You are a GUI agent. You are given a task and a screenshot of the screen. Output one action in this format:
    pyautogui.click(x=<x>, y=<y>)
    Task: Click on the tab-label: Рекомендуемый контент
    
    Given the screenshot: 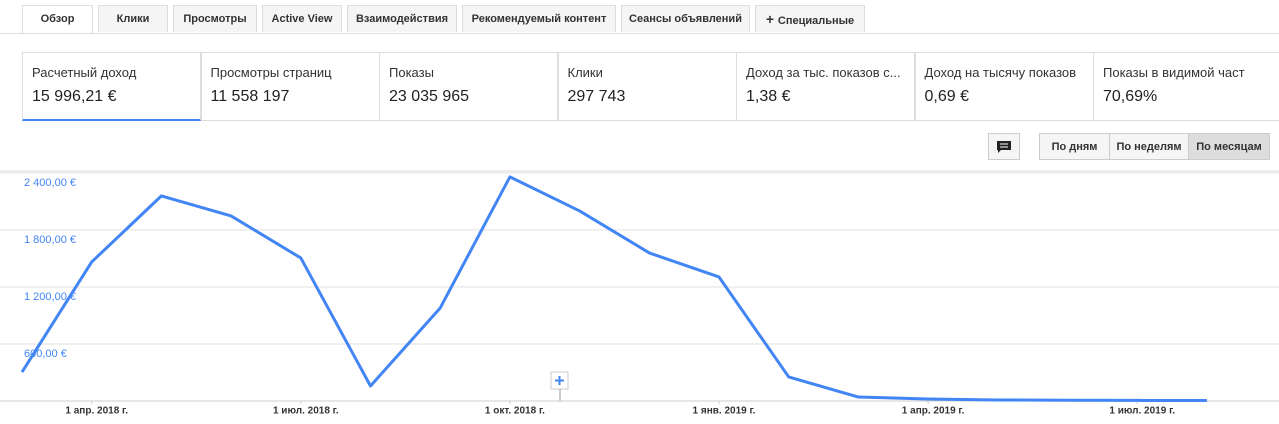 What is the action you would take?
    pyautogui.click(x=539, y=19)
    